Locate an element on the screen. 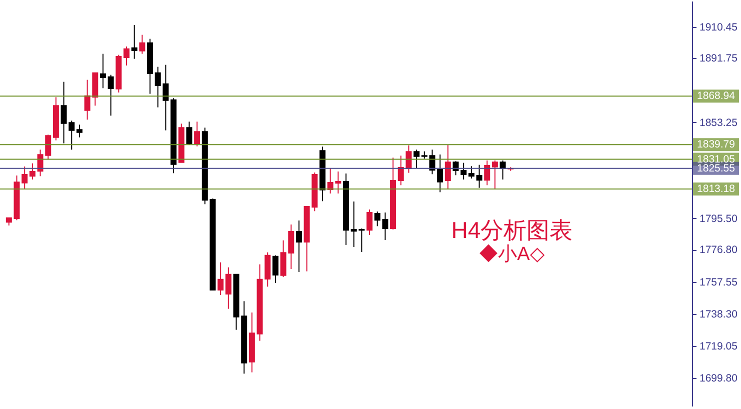 This screenshot has width=741, height=409. y-tick-label: 1776.80 is located at coordinates (719, 250).